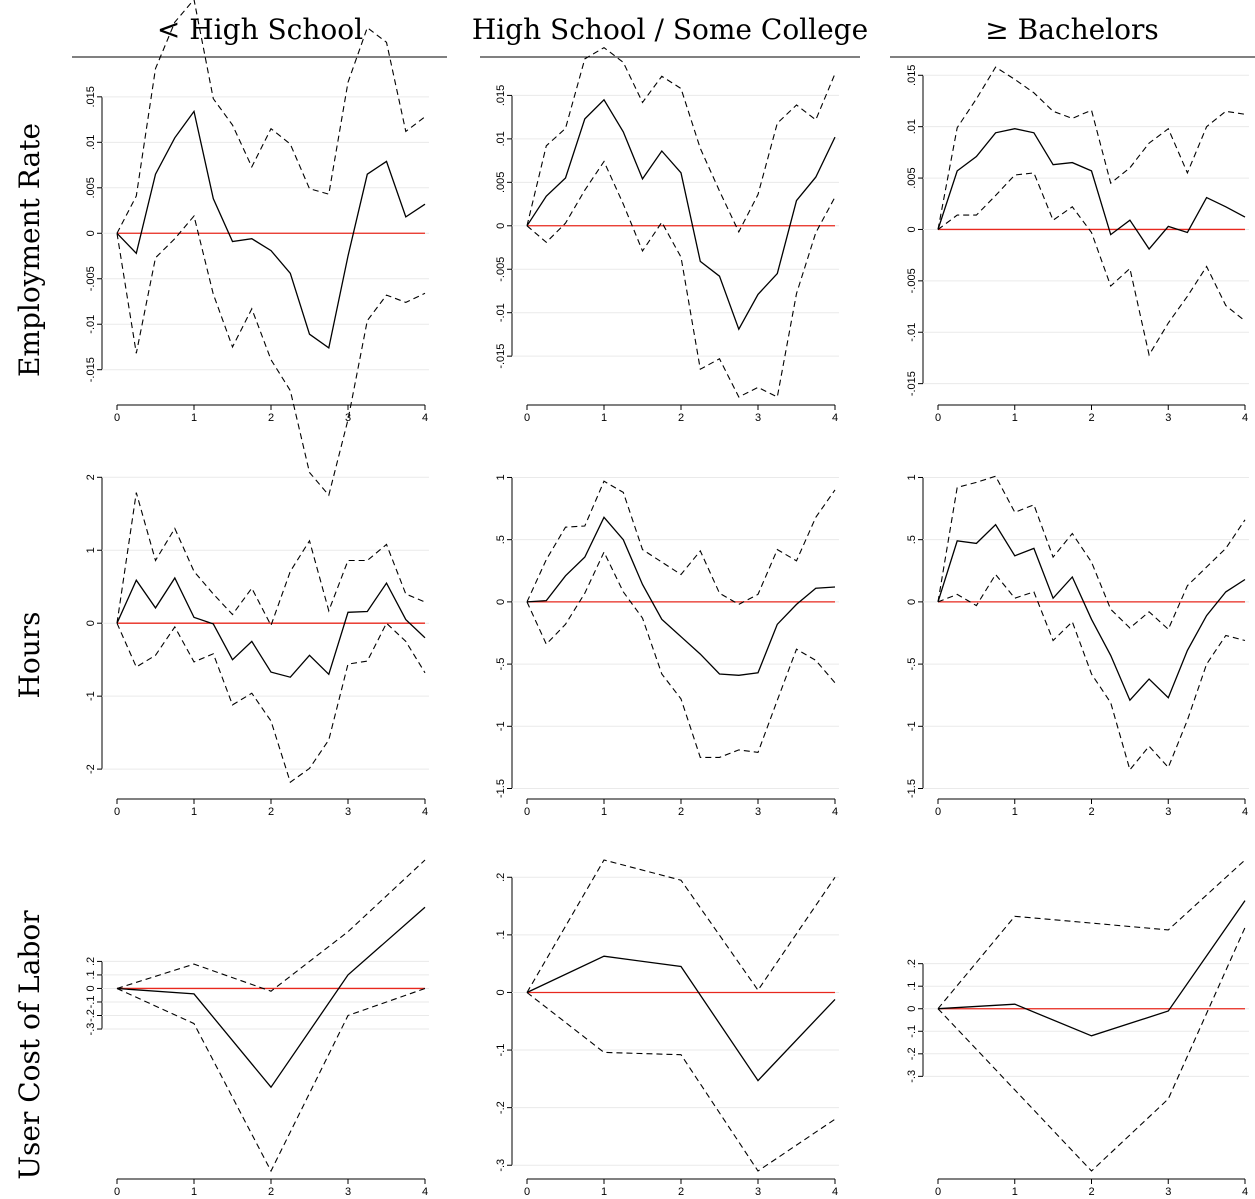 Image resolution: width=1255 pixels, height=1199 pixels. I want to click on panel-hours-bachelors: -1.5 -1 -.5 0 .5 1 0 1 2 3 4, so click(1077, 646).